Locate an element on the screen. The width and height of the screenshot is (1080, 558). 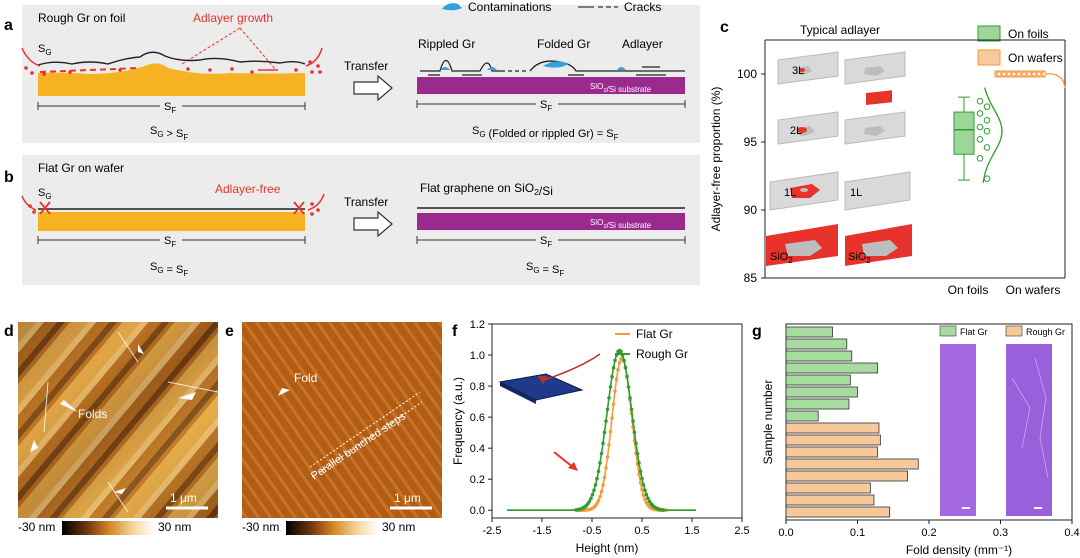
f-xtick-label: 1.5 is located at coordinates (691, 531).